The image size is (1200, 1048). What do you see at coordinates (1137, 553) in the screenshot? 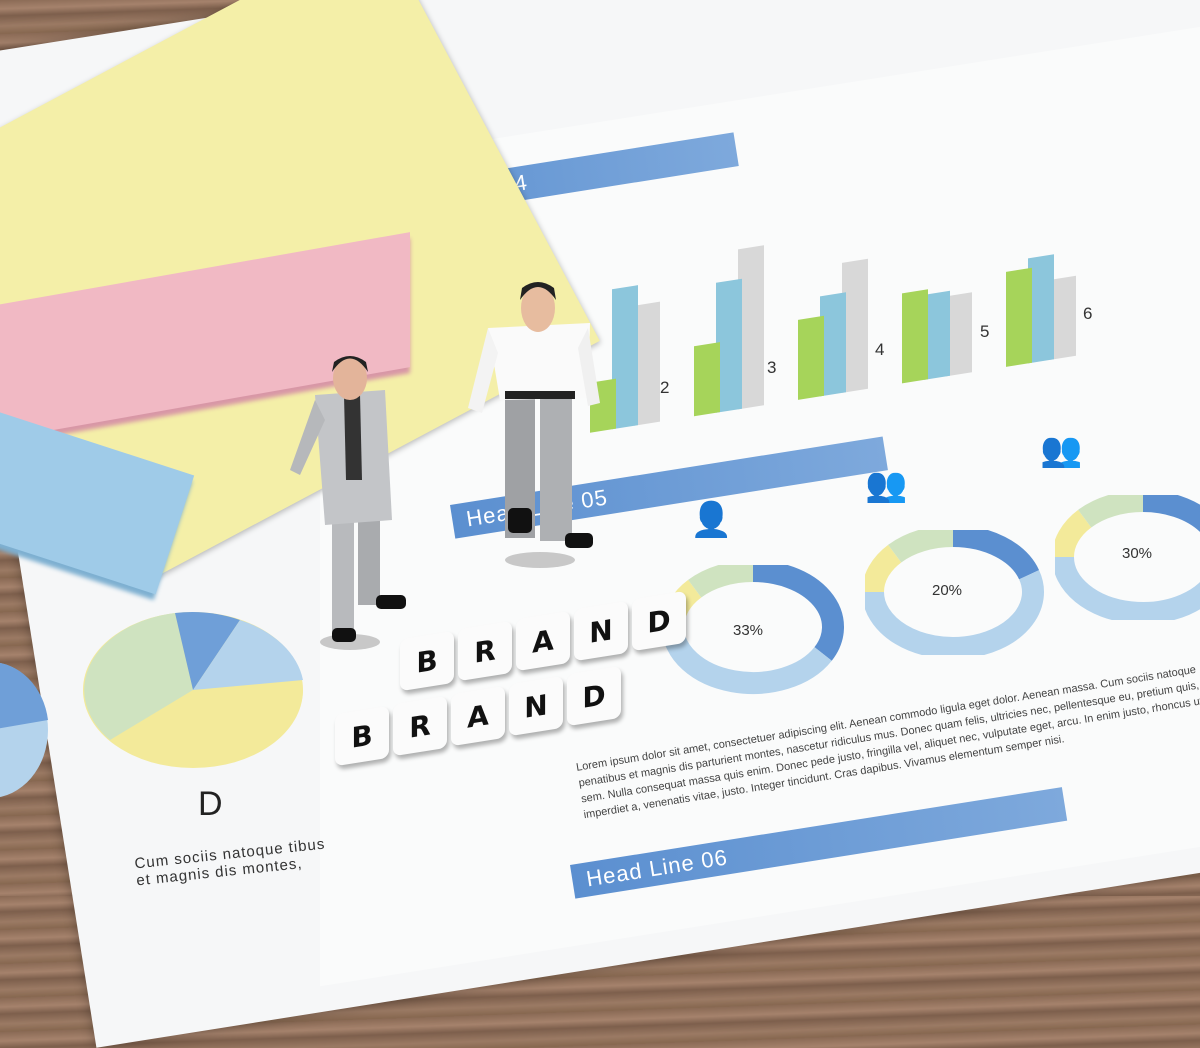
I see `donut-label: 30%` at bounding box center [1137, 553].